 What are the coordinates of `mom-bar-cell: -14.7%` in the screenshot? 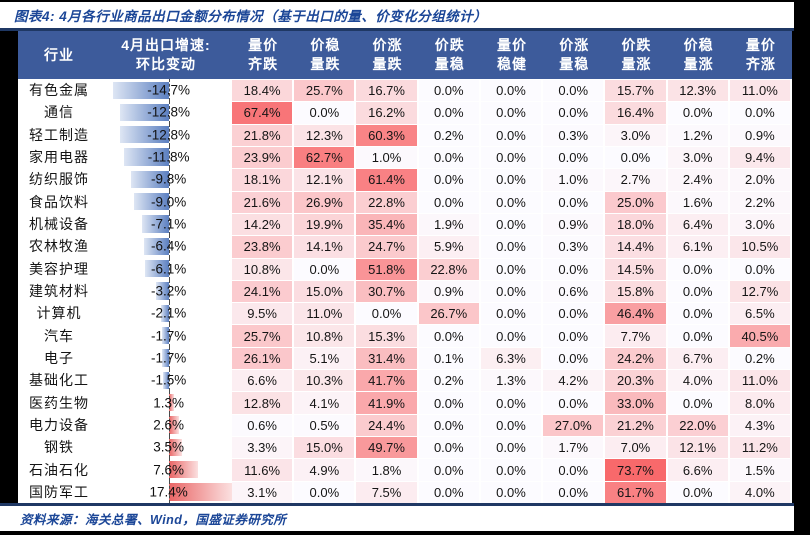 It's located at (166, 90).